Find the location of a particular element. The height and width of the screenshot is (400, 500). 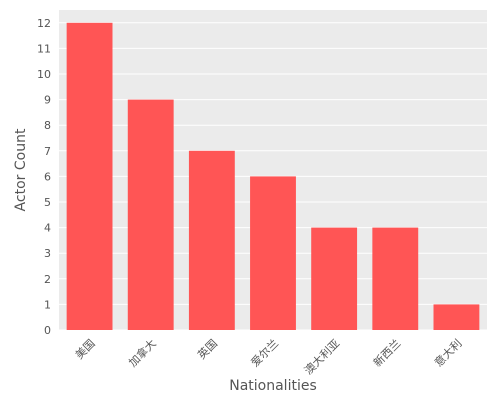

y-tick-label: 7 is located at coordinates (47, 151).